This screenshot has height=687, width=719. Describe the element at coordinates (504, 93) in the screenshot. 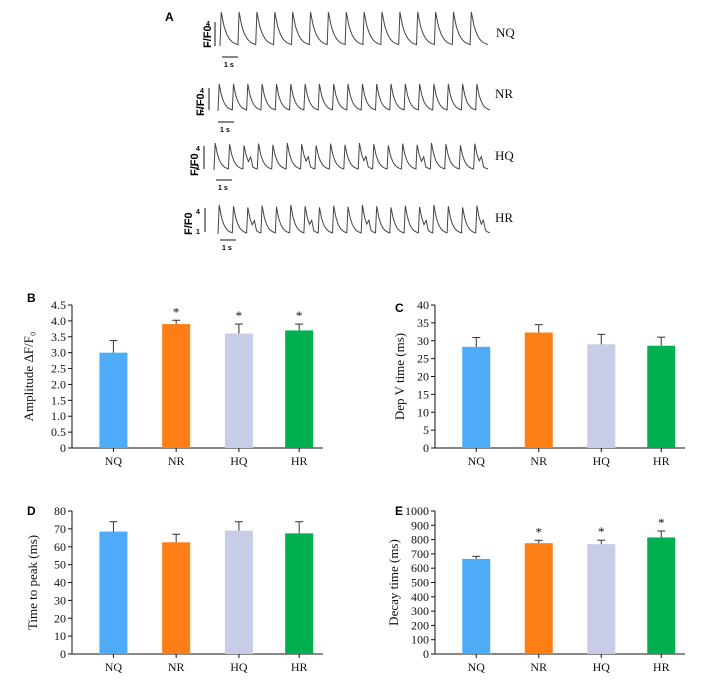

I see `trace-label-nr: NR` at that location.